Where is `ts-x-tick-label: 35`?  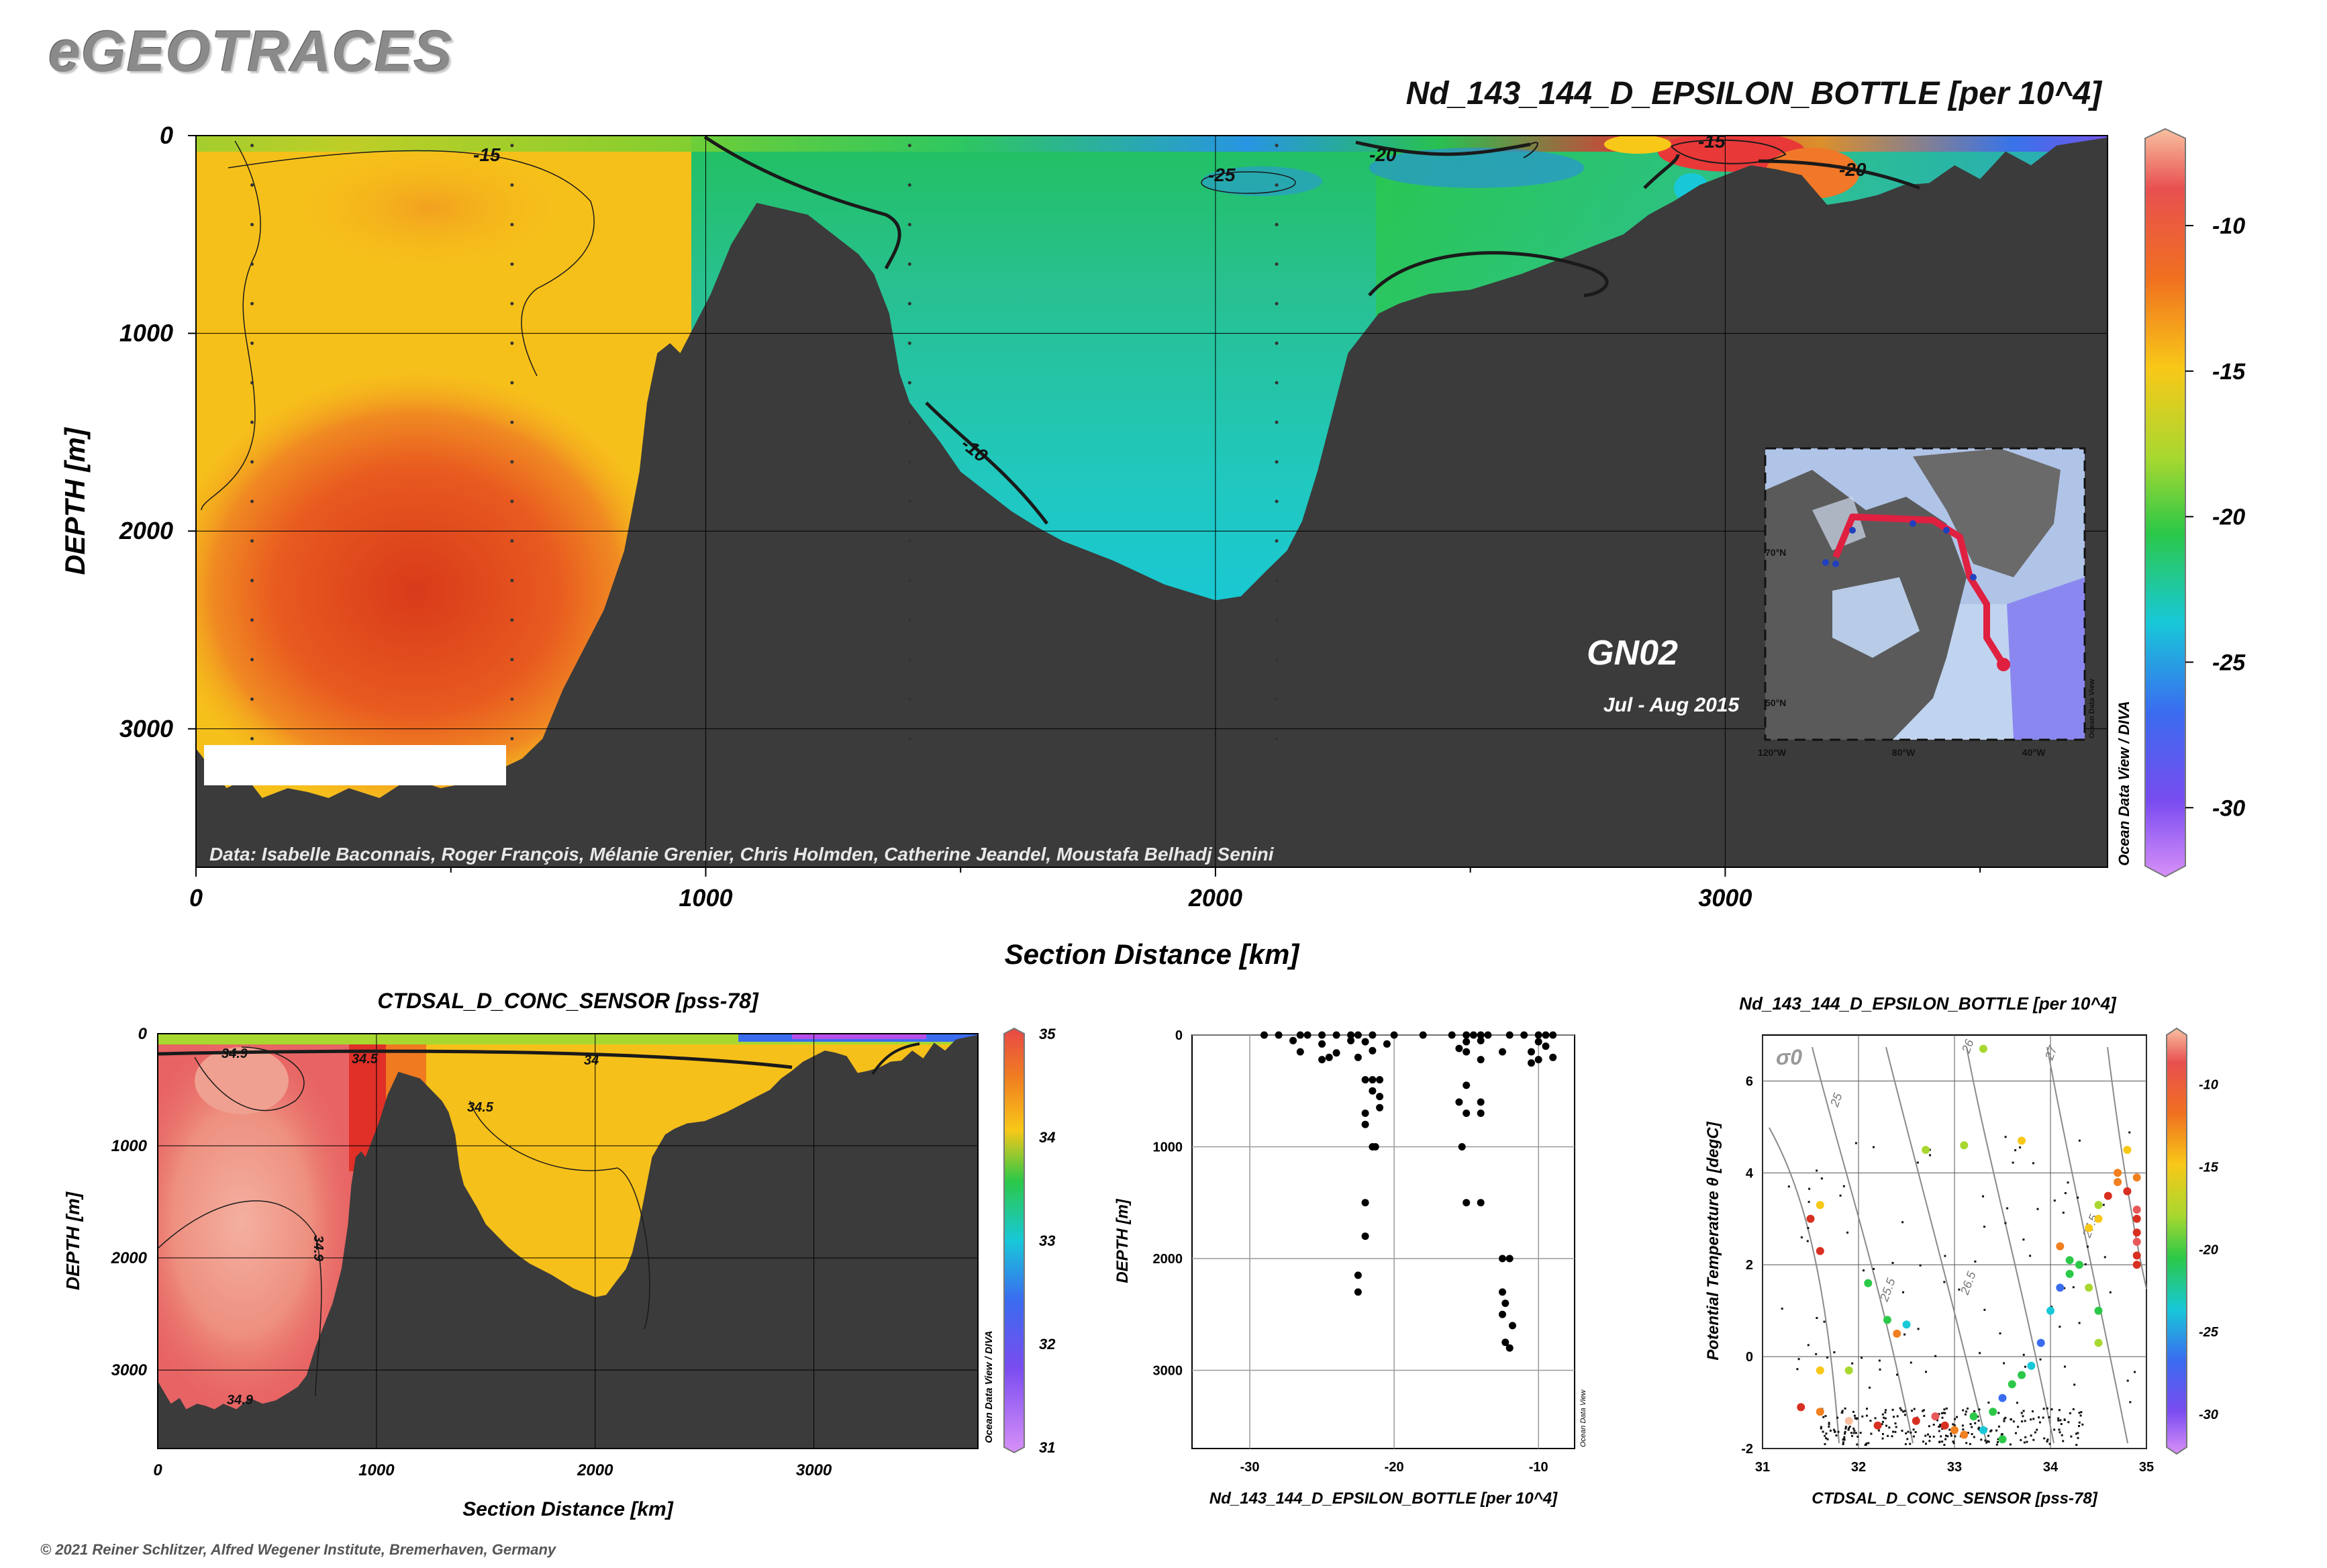
ts-x-tick-label: 35 is located at coordinates (2146, 1468).